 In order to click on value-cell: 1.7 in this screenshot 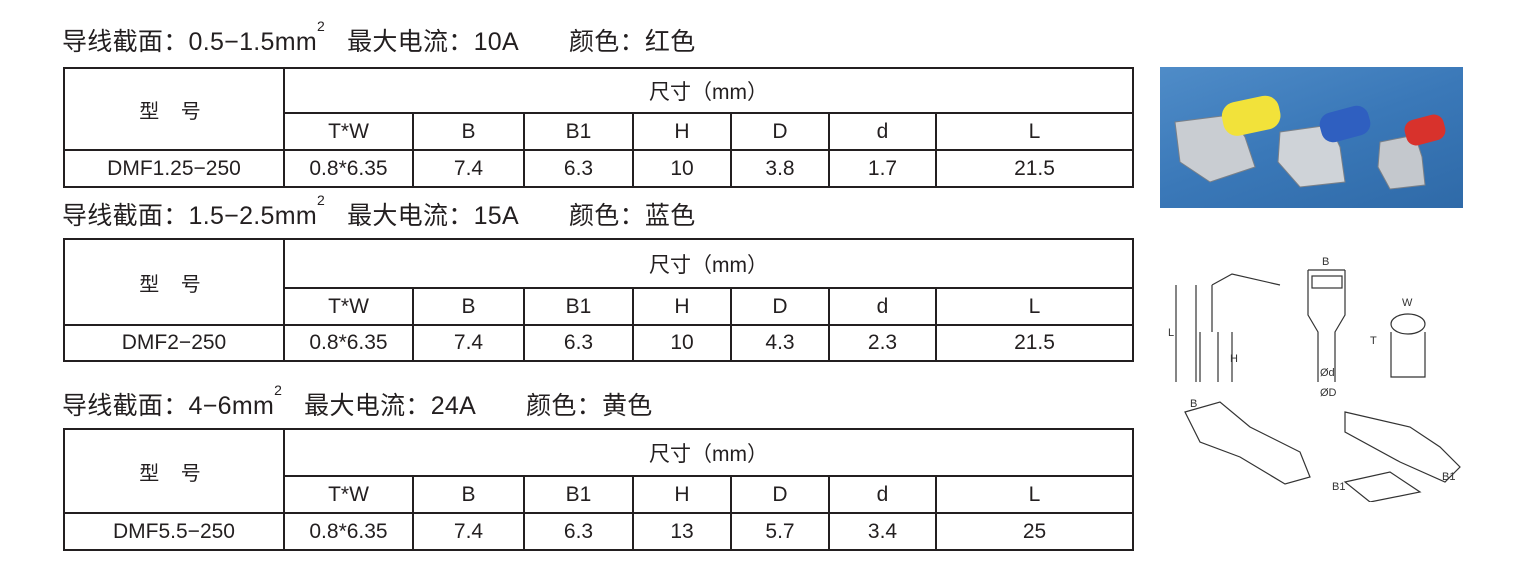, I will do `click(882, 168)`.